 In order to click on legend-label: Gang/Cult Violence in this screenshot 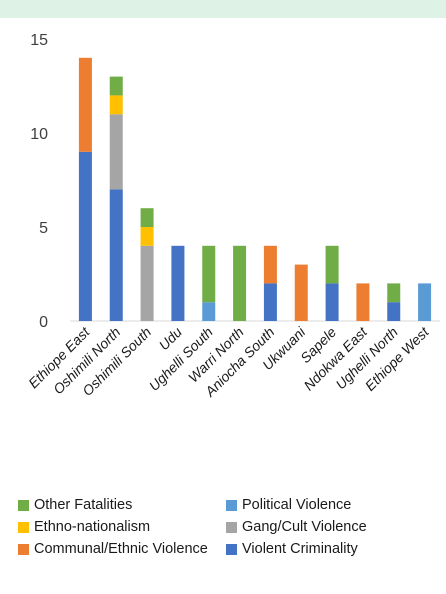, I will do `click(304, 527)`.